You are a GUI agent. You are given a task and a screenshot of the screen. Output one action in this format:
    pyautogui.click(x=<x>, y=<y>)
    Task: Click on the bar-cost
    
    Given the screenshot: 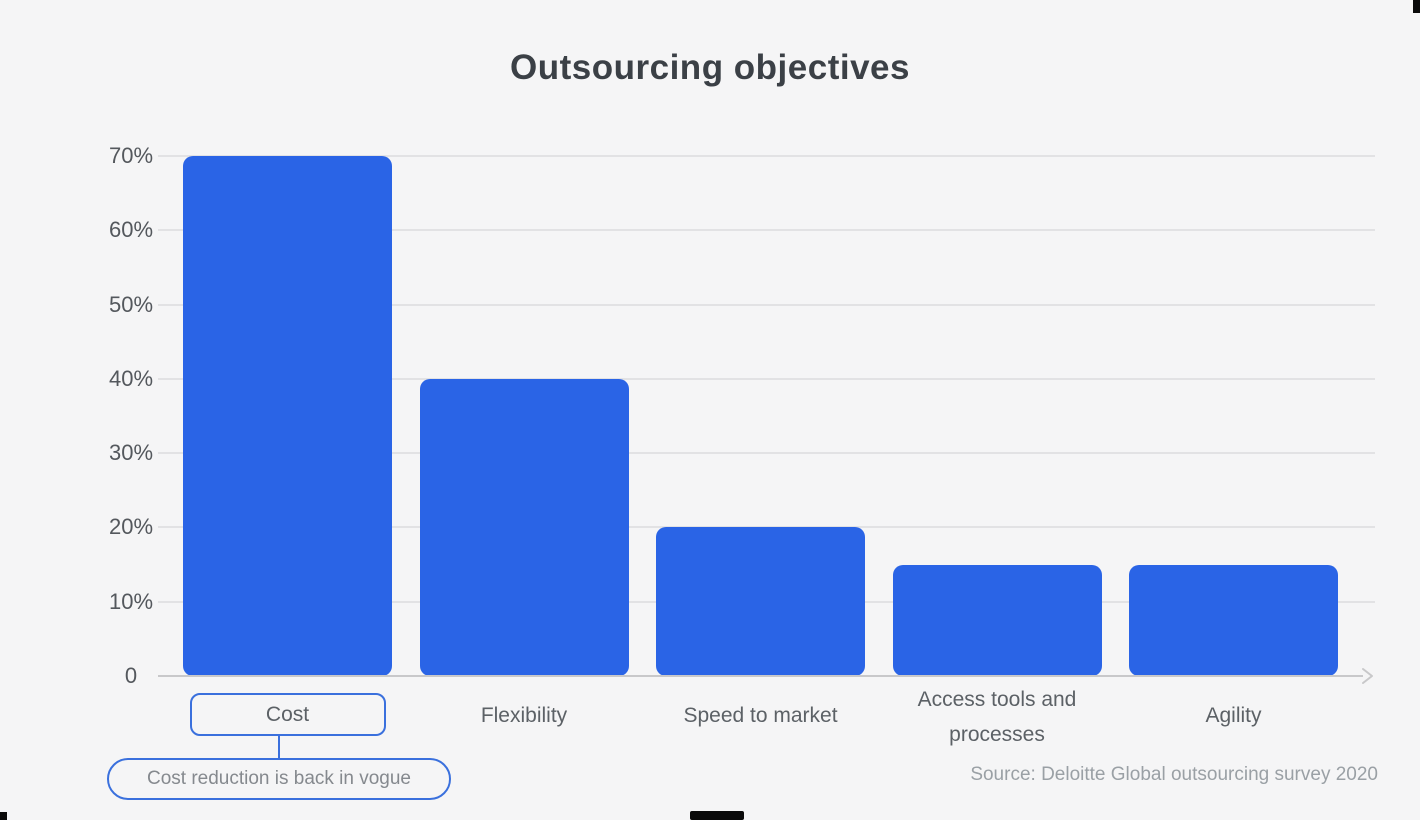 What is the action you would take?
    pyautogui.click(x=287, y=416)
    